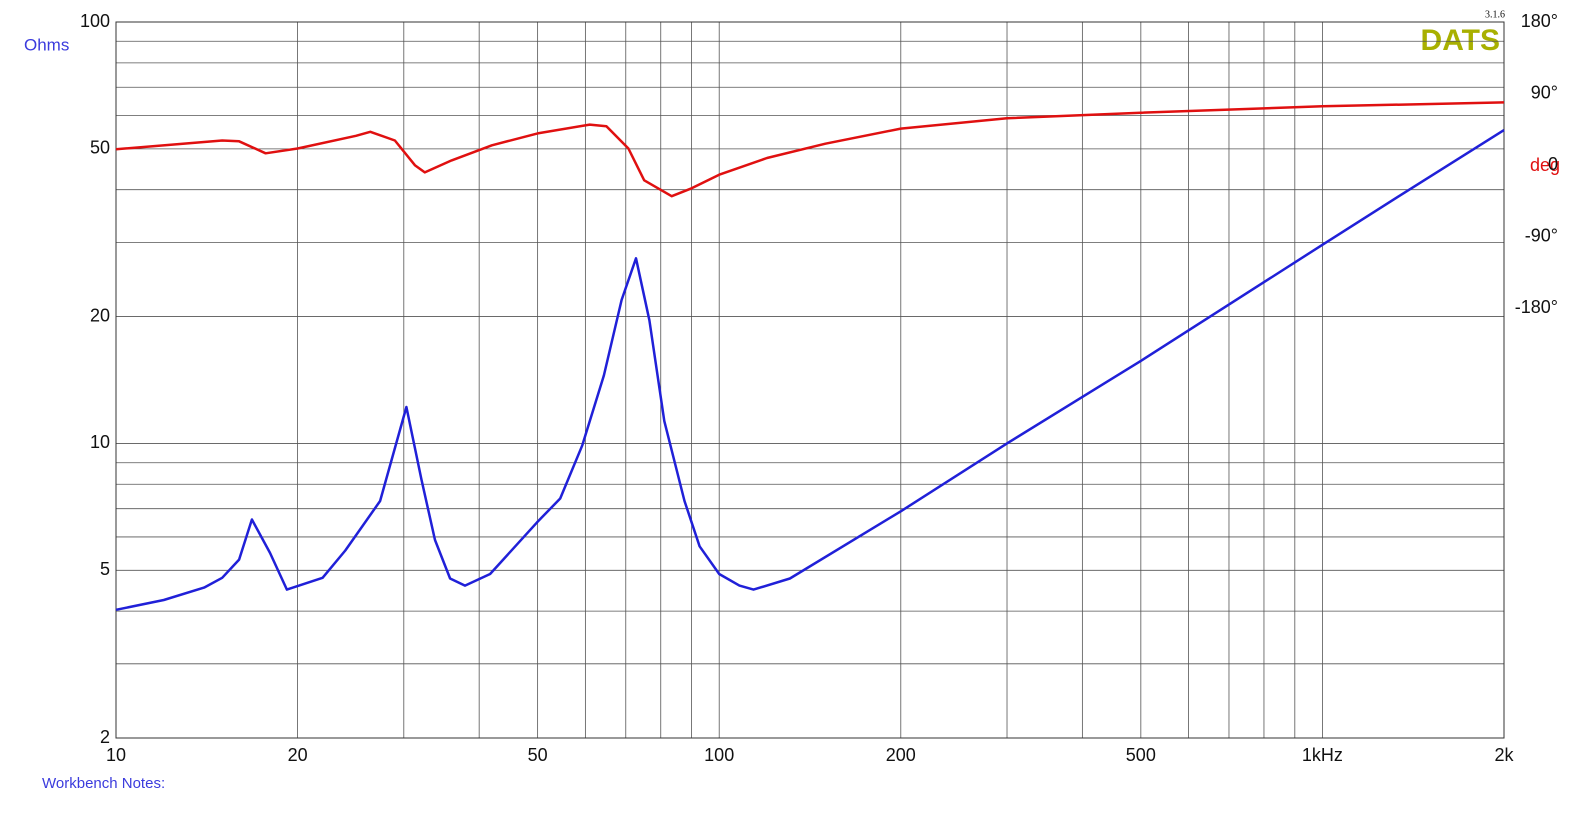  I want to click on y2-tick-label: 180°, so click(1539, 21).